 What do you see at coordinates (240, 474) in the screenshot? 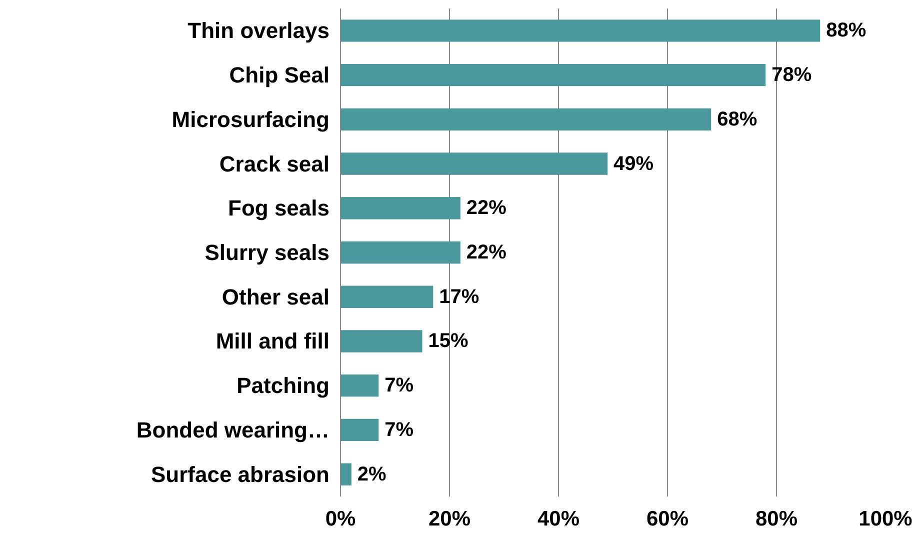
I see `y-tick-label: Surface abrasion` at bounding box center [240, 474].